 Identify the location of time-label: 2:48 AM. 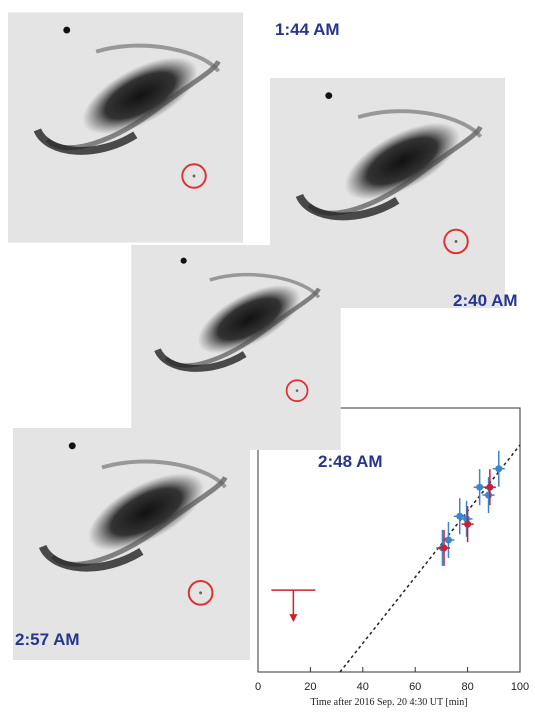
(350, 461).